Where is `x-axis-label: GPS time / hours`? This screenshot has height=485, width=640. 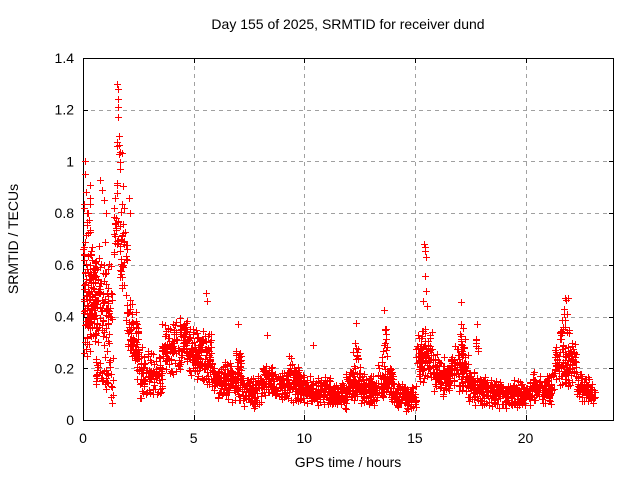 x-axis-label: GPS time / hours is located at coordinates (348, 462).